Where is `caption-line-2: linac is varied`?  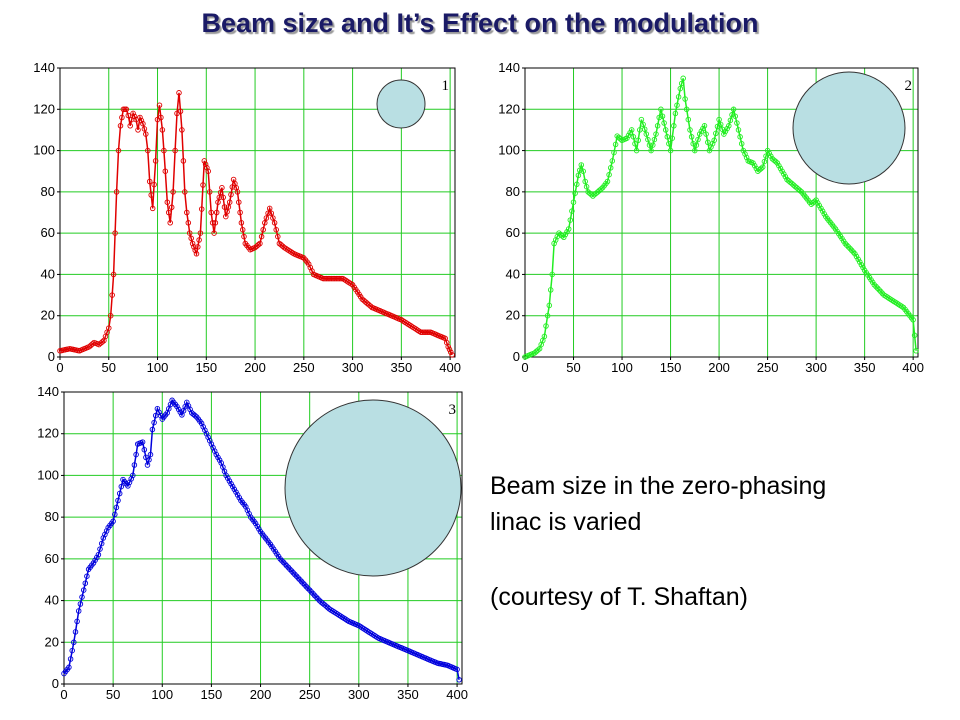 caption-line-2: linac is varied is located at coordinates (566, 522).